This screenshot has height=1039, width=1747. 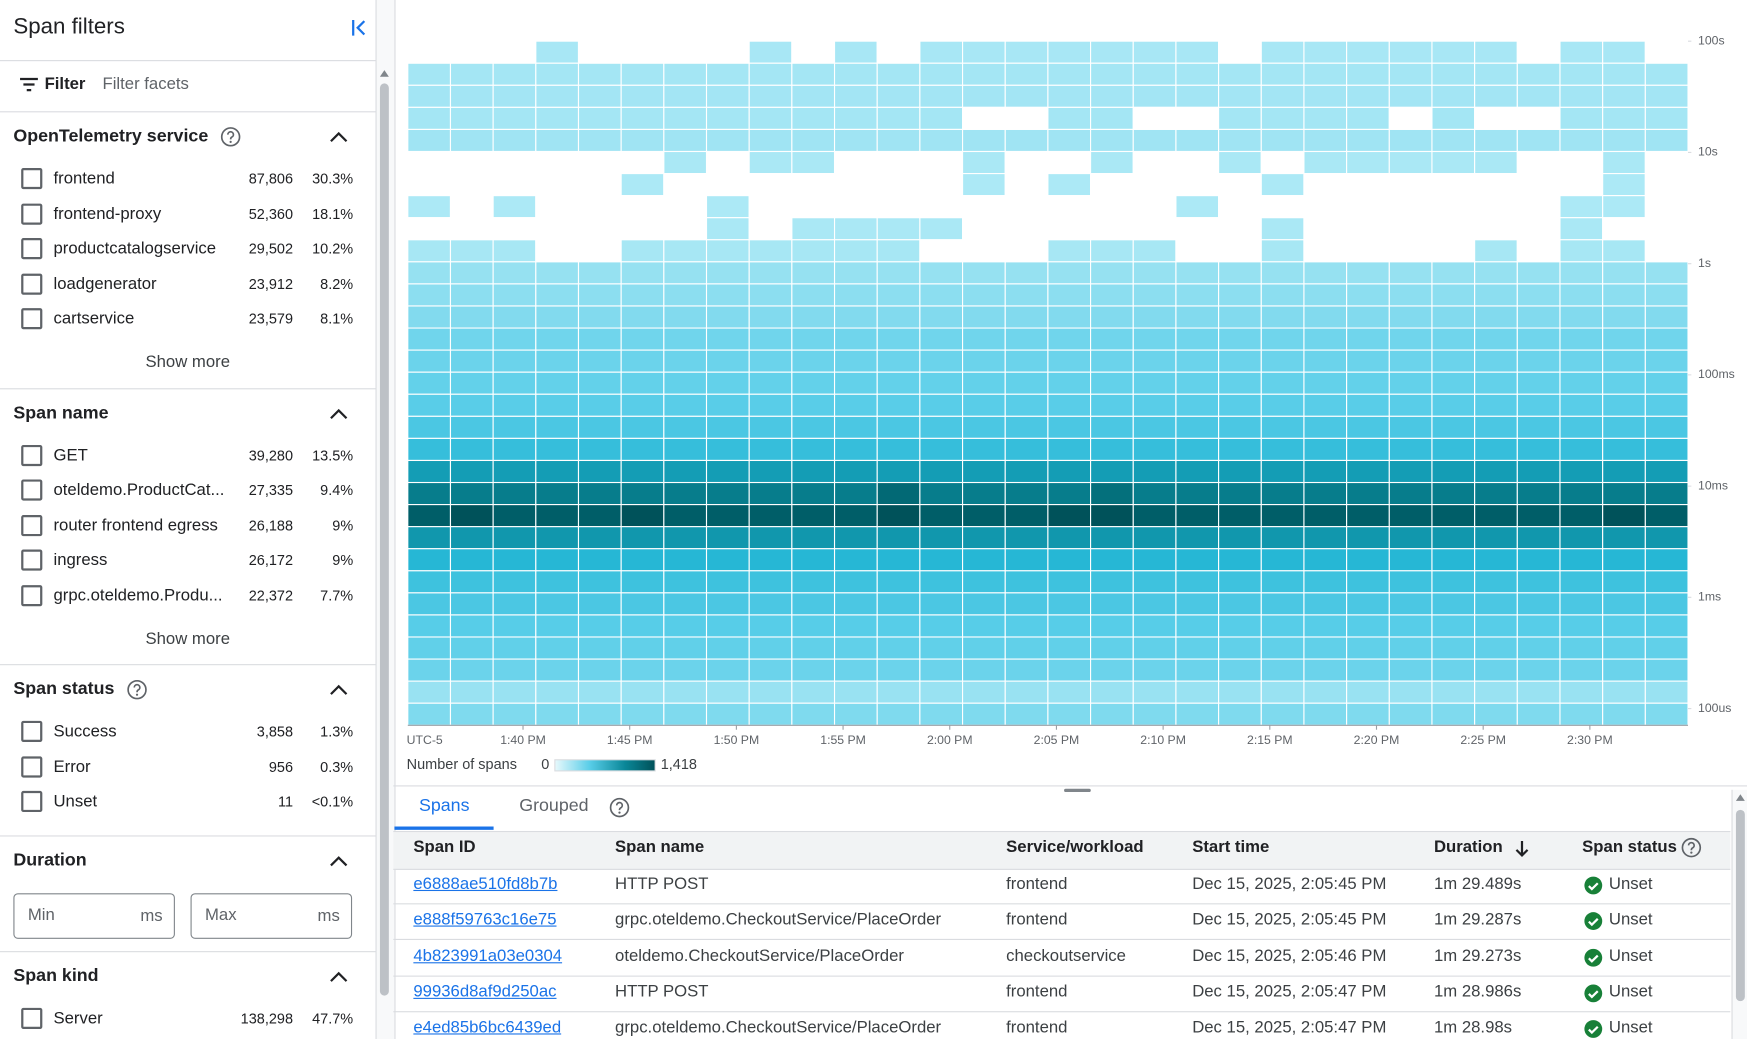 I want to click on facet-item: router frontend egress 26,188 9%, so click(x=187, y=525).